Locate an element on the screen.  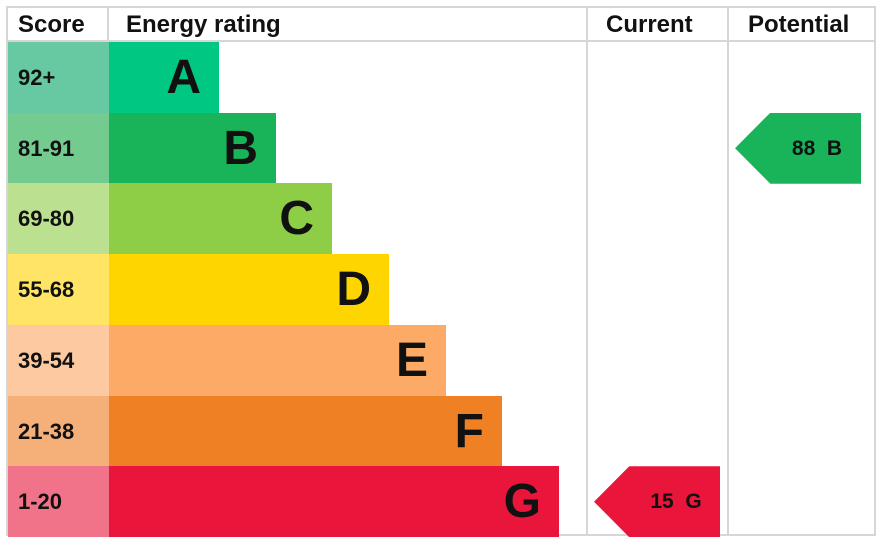
rating-bar-g: G is located at coordinates (334, 502).